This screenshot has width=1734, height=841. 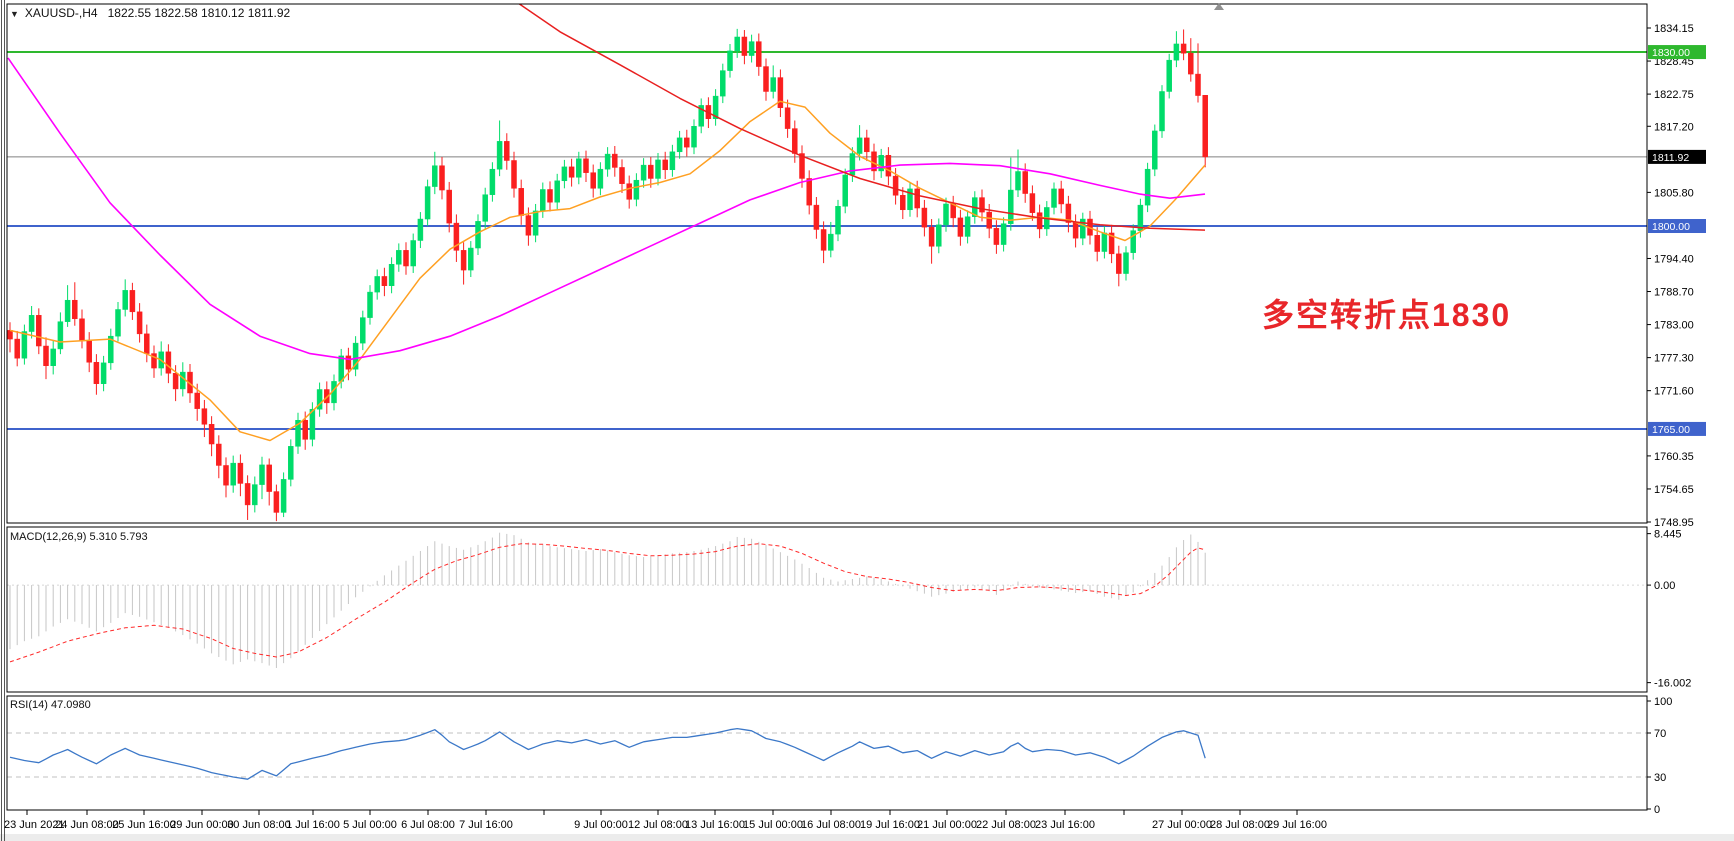 I want to click on window-bottom-strip, so click(x=867, y=837).